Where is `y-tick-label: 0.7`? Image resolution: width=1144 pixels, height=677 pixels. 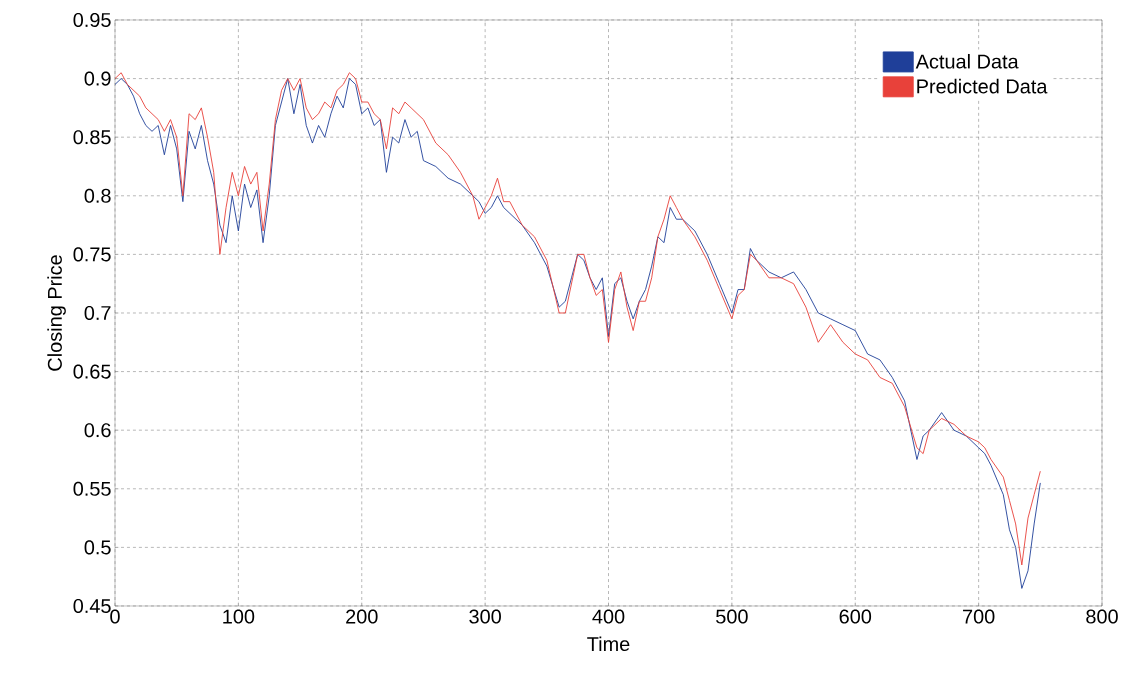 y-tick-label: 0.7 is located at coordinates (97, 313).